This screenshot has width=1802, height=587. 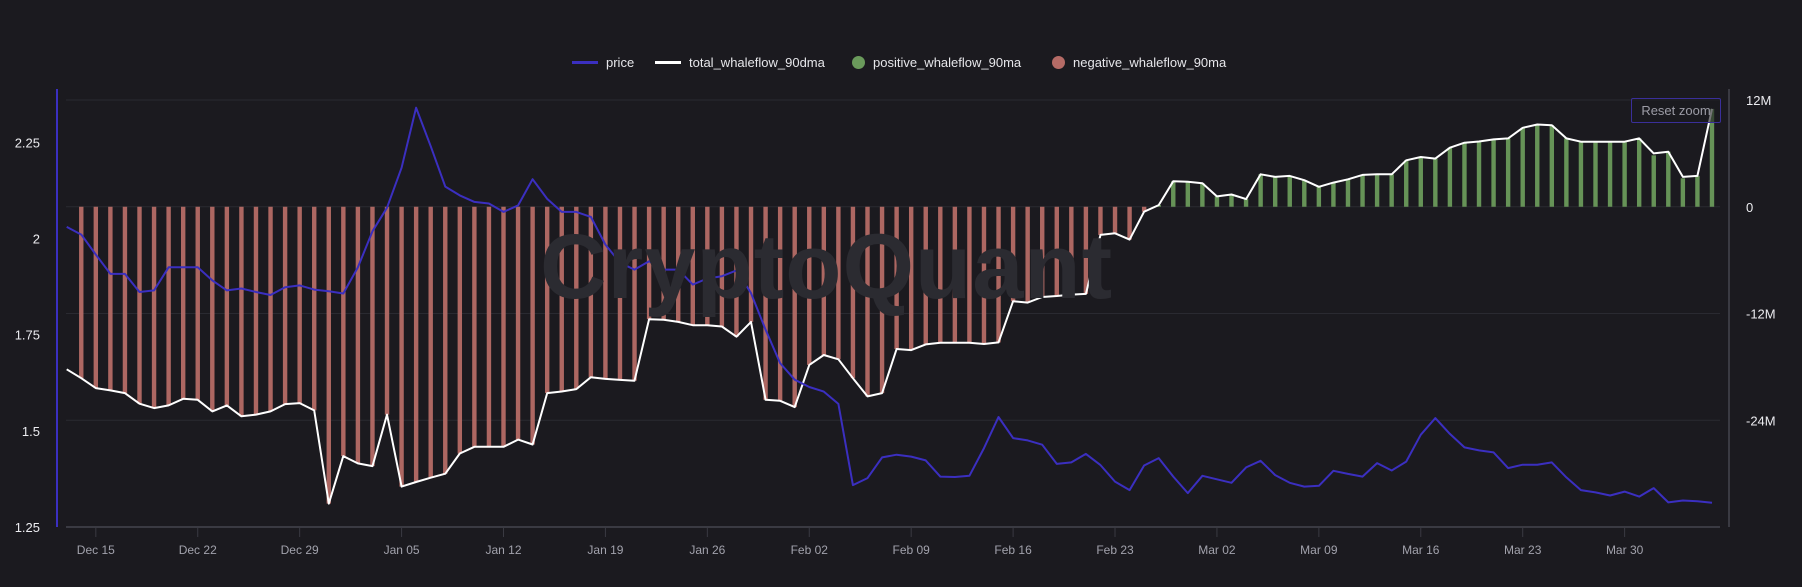 I want to click on legend-item-price: price, so click(x=603, y=62).